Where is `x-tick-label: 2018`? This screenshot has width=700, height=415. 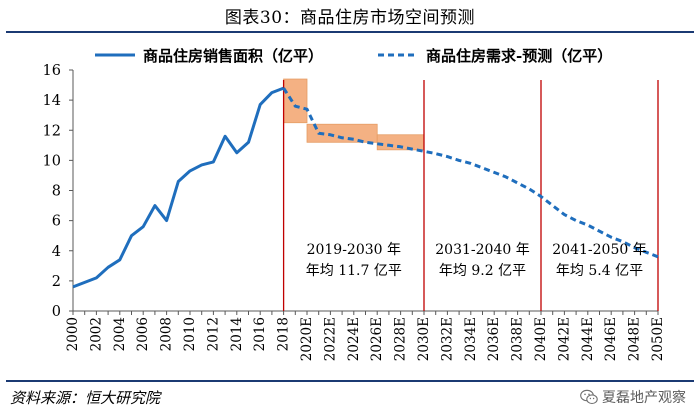
x-tick-label: 2018 is located at coordinates (284, 334).